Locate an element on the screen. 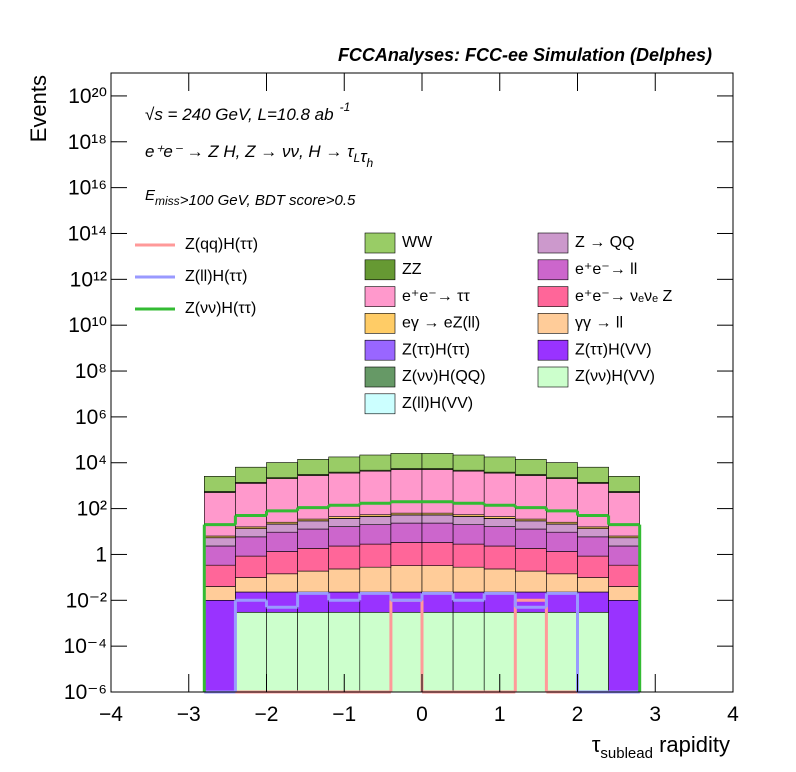 The width and height of the screenshot is (796, 772). legend-label: WW is located at coordinates (417, 242).